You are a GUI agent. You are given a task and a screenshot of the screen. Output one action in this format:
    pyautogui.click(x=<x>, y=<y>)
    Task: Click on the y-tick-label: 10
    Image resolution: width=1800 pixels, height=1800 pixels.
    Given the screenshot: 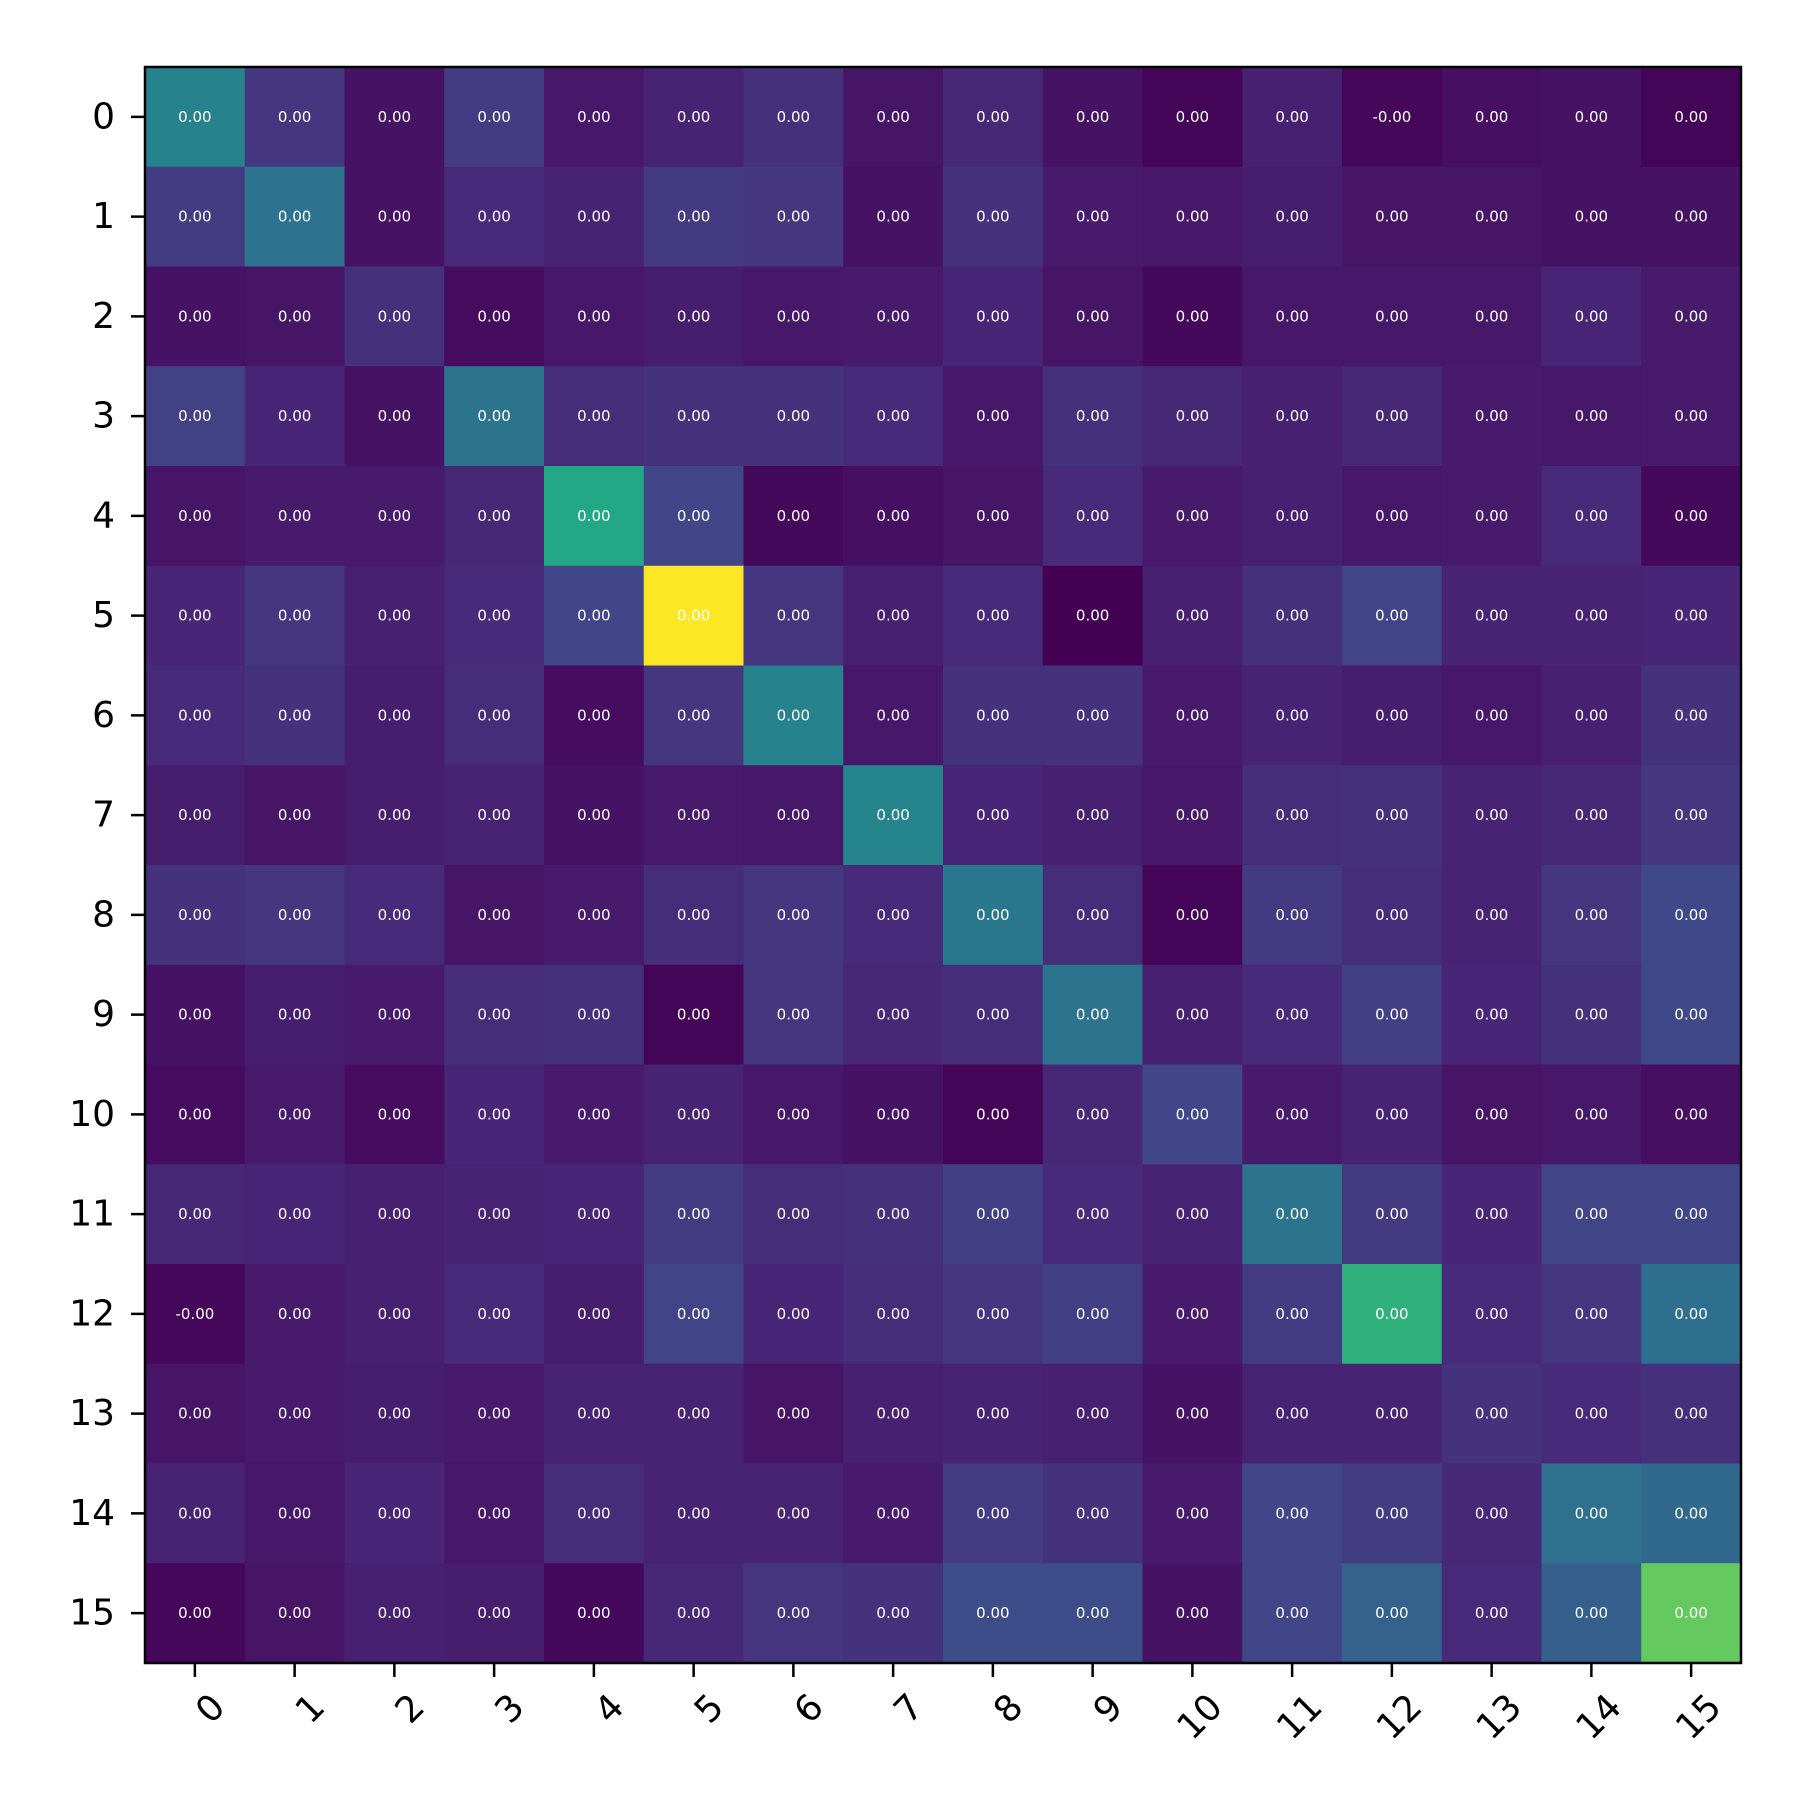 What is the action you would take?
    pyautogui.click(x=92, y=1114)
    